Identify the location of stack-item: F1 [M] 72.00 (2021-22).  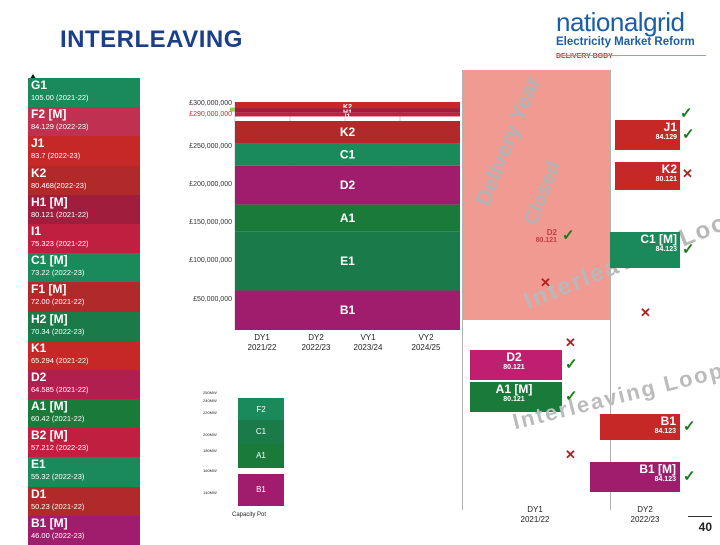
(84, 297).